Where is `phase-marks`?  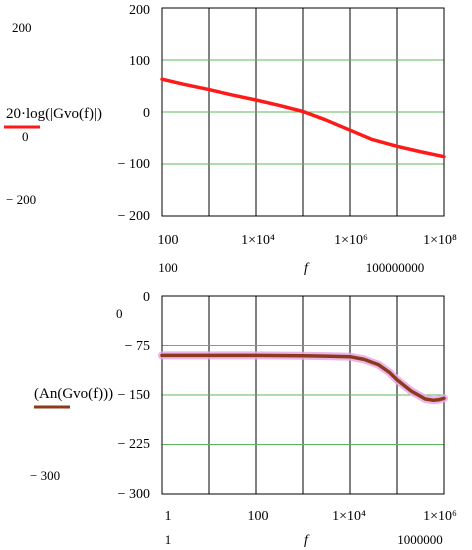 phase-marks is located at coordinates (303, 378).